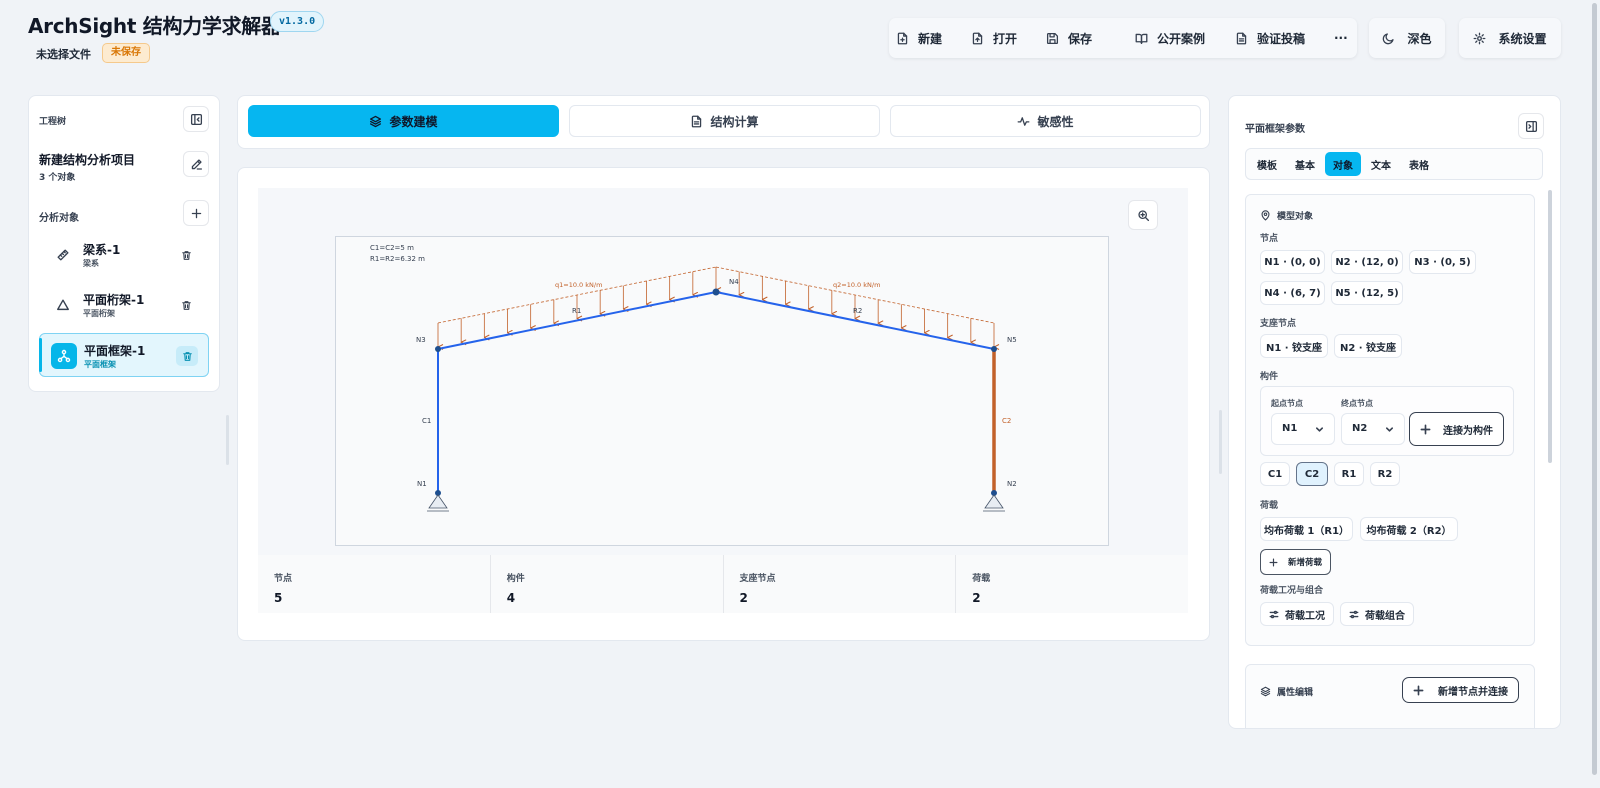 The width and height of the screenshot is (1600, 788). What do you see at coordinates (87, 160) in the screenshot?
I see `project-name: 新建结构分析项目` at bounding box center [87, 160].